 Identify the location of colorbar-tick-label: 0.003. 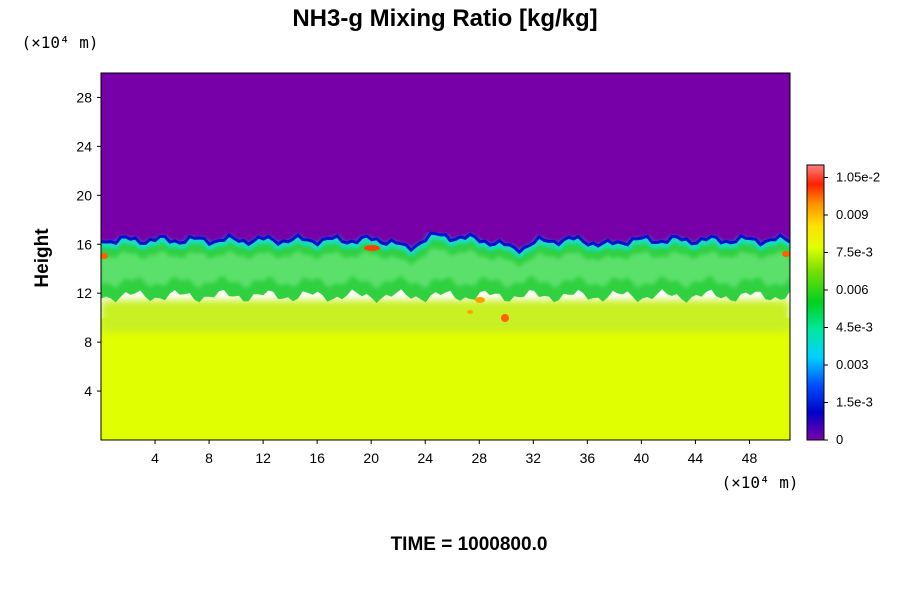
(852, 364).